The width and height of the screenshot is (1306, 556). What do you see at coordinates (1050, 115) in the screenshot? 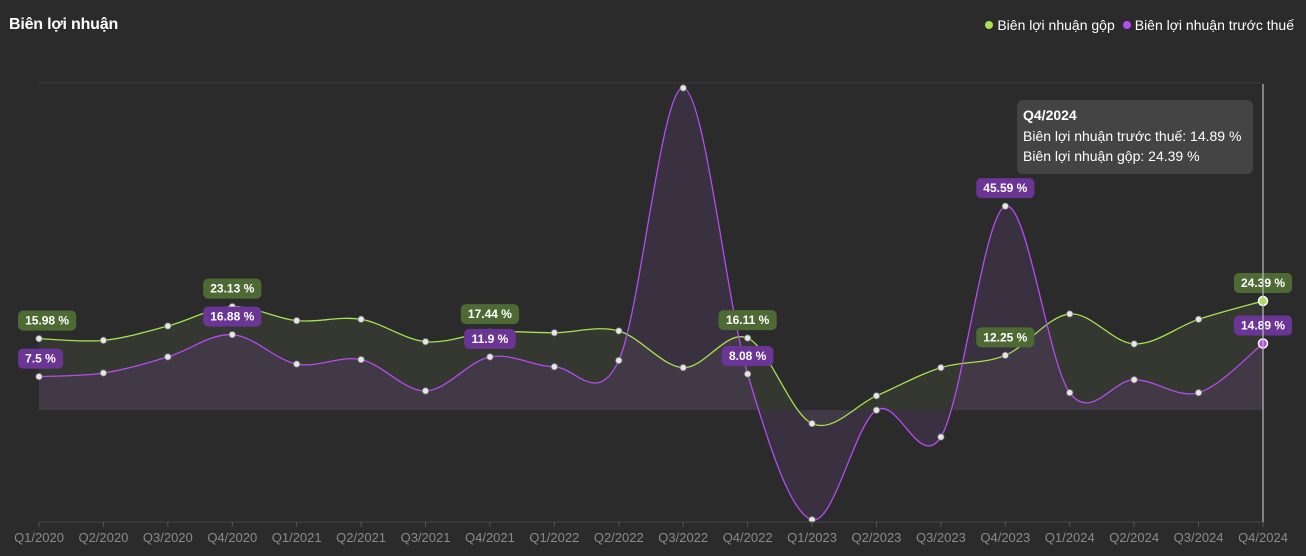
I see `tooltip-title: Q4/2024` at bounding box center [1050, 115].